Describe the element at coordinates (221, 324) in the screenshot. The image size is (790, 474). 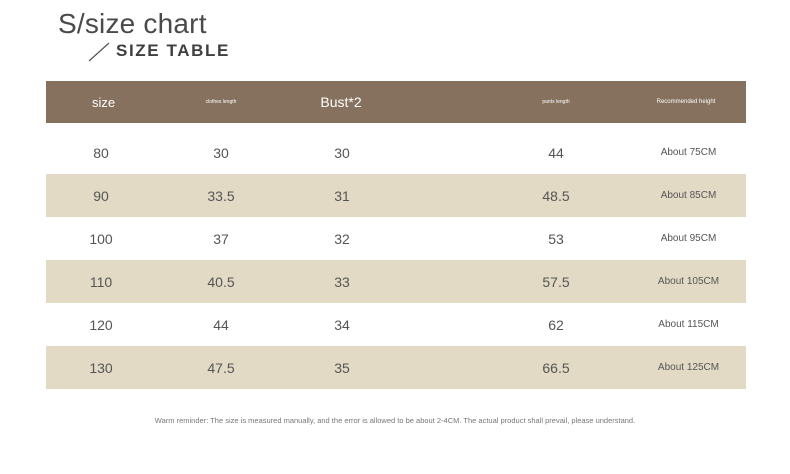
I see `cell-clothes-length: 44` at that location.